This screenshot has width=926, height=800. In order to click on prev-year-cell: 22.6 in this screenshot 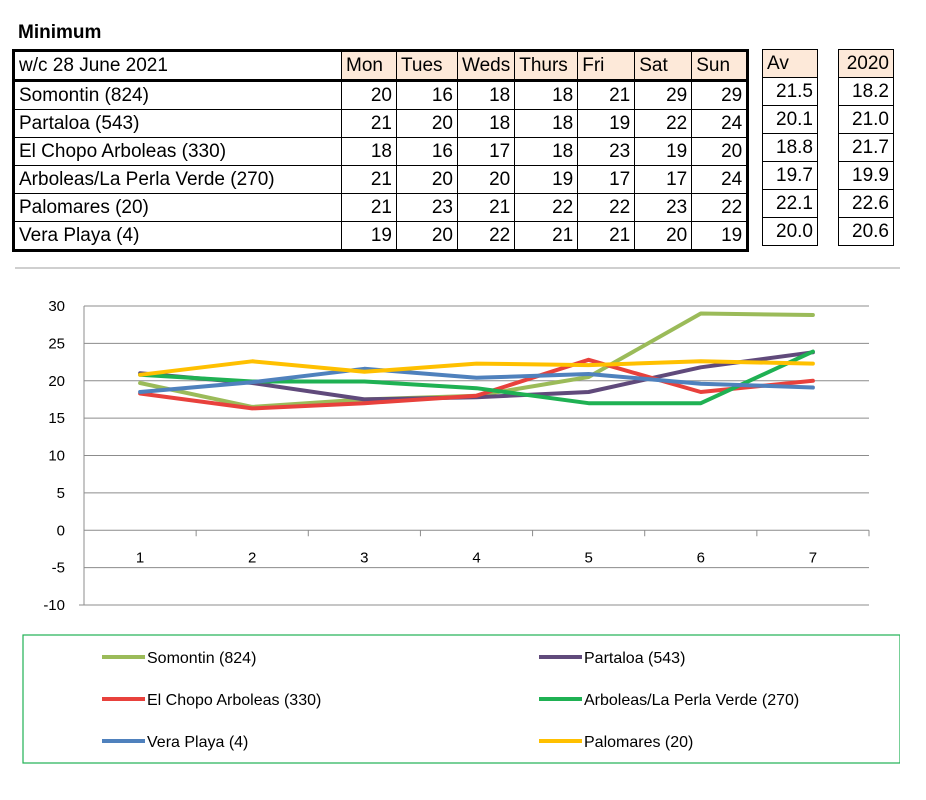, I will do `click(866, 203)`.